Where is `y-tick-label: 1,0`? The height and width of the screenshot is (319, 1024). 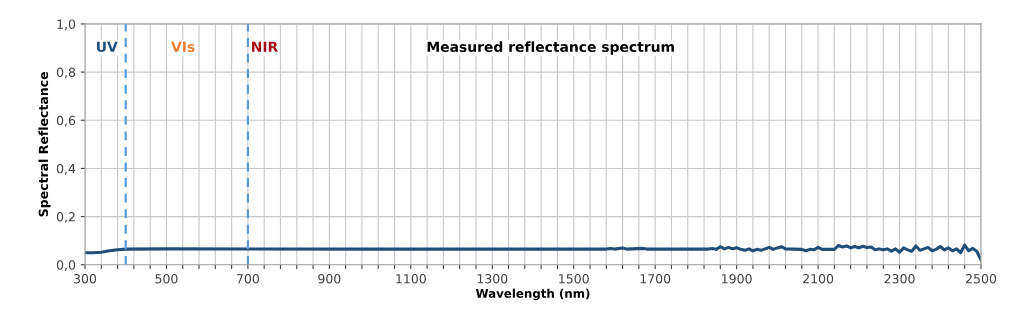 y-tick-label: 1,0 is located at coordinates (66, 25).